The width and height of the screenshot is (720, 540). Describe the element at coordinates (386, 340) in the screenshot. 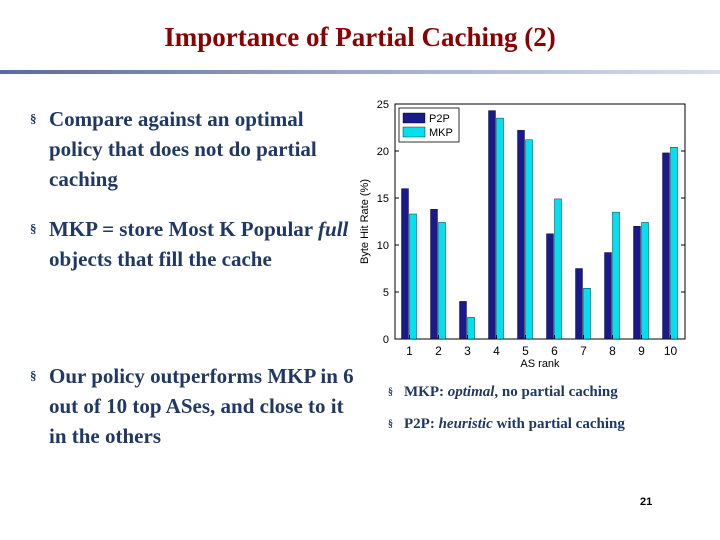

I see `y-tick-label: 0` at that location.